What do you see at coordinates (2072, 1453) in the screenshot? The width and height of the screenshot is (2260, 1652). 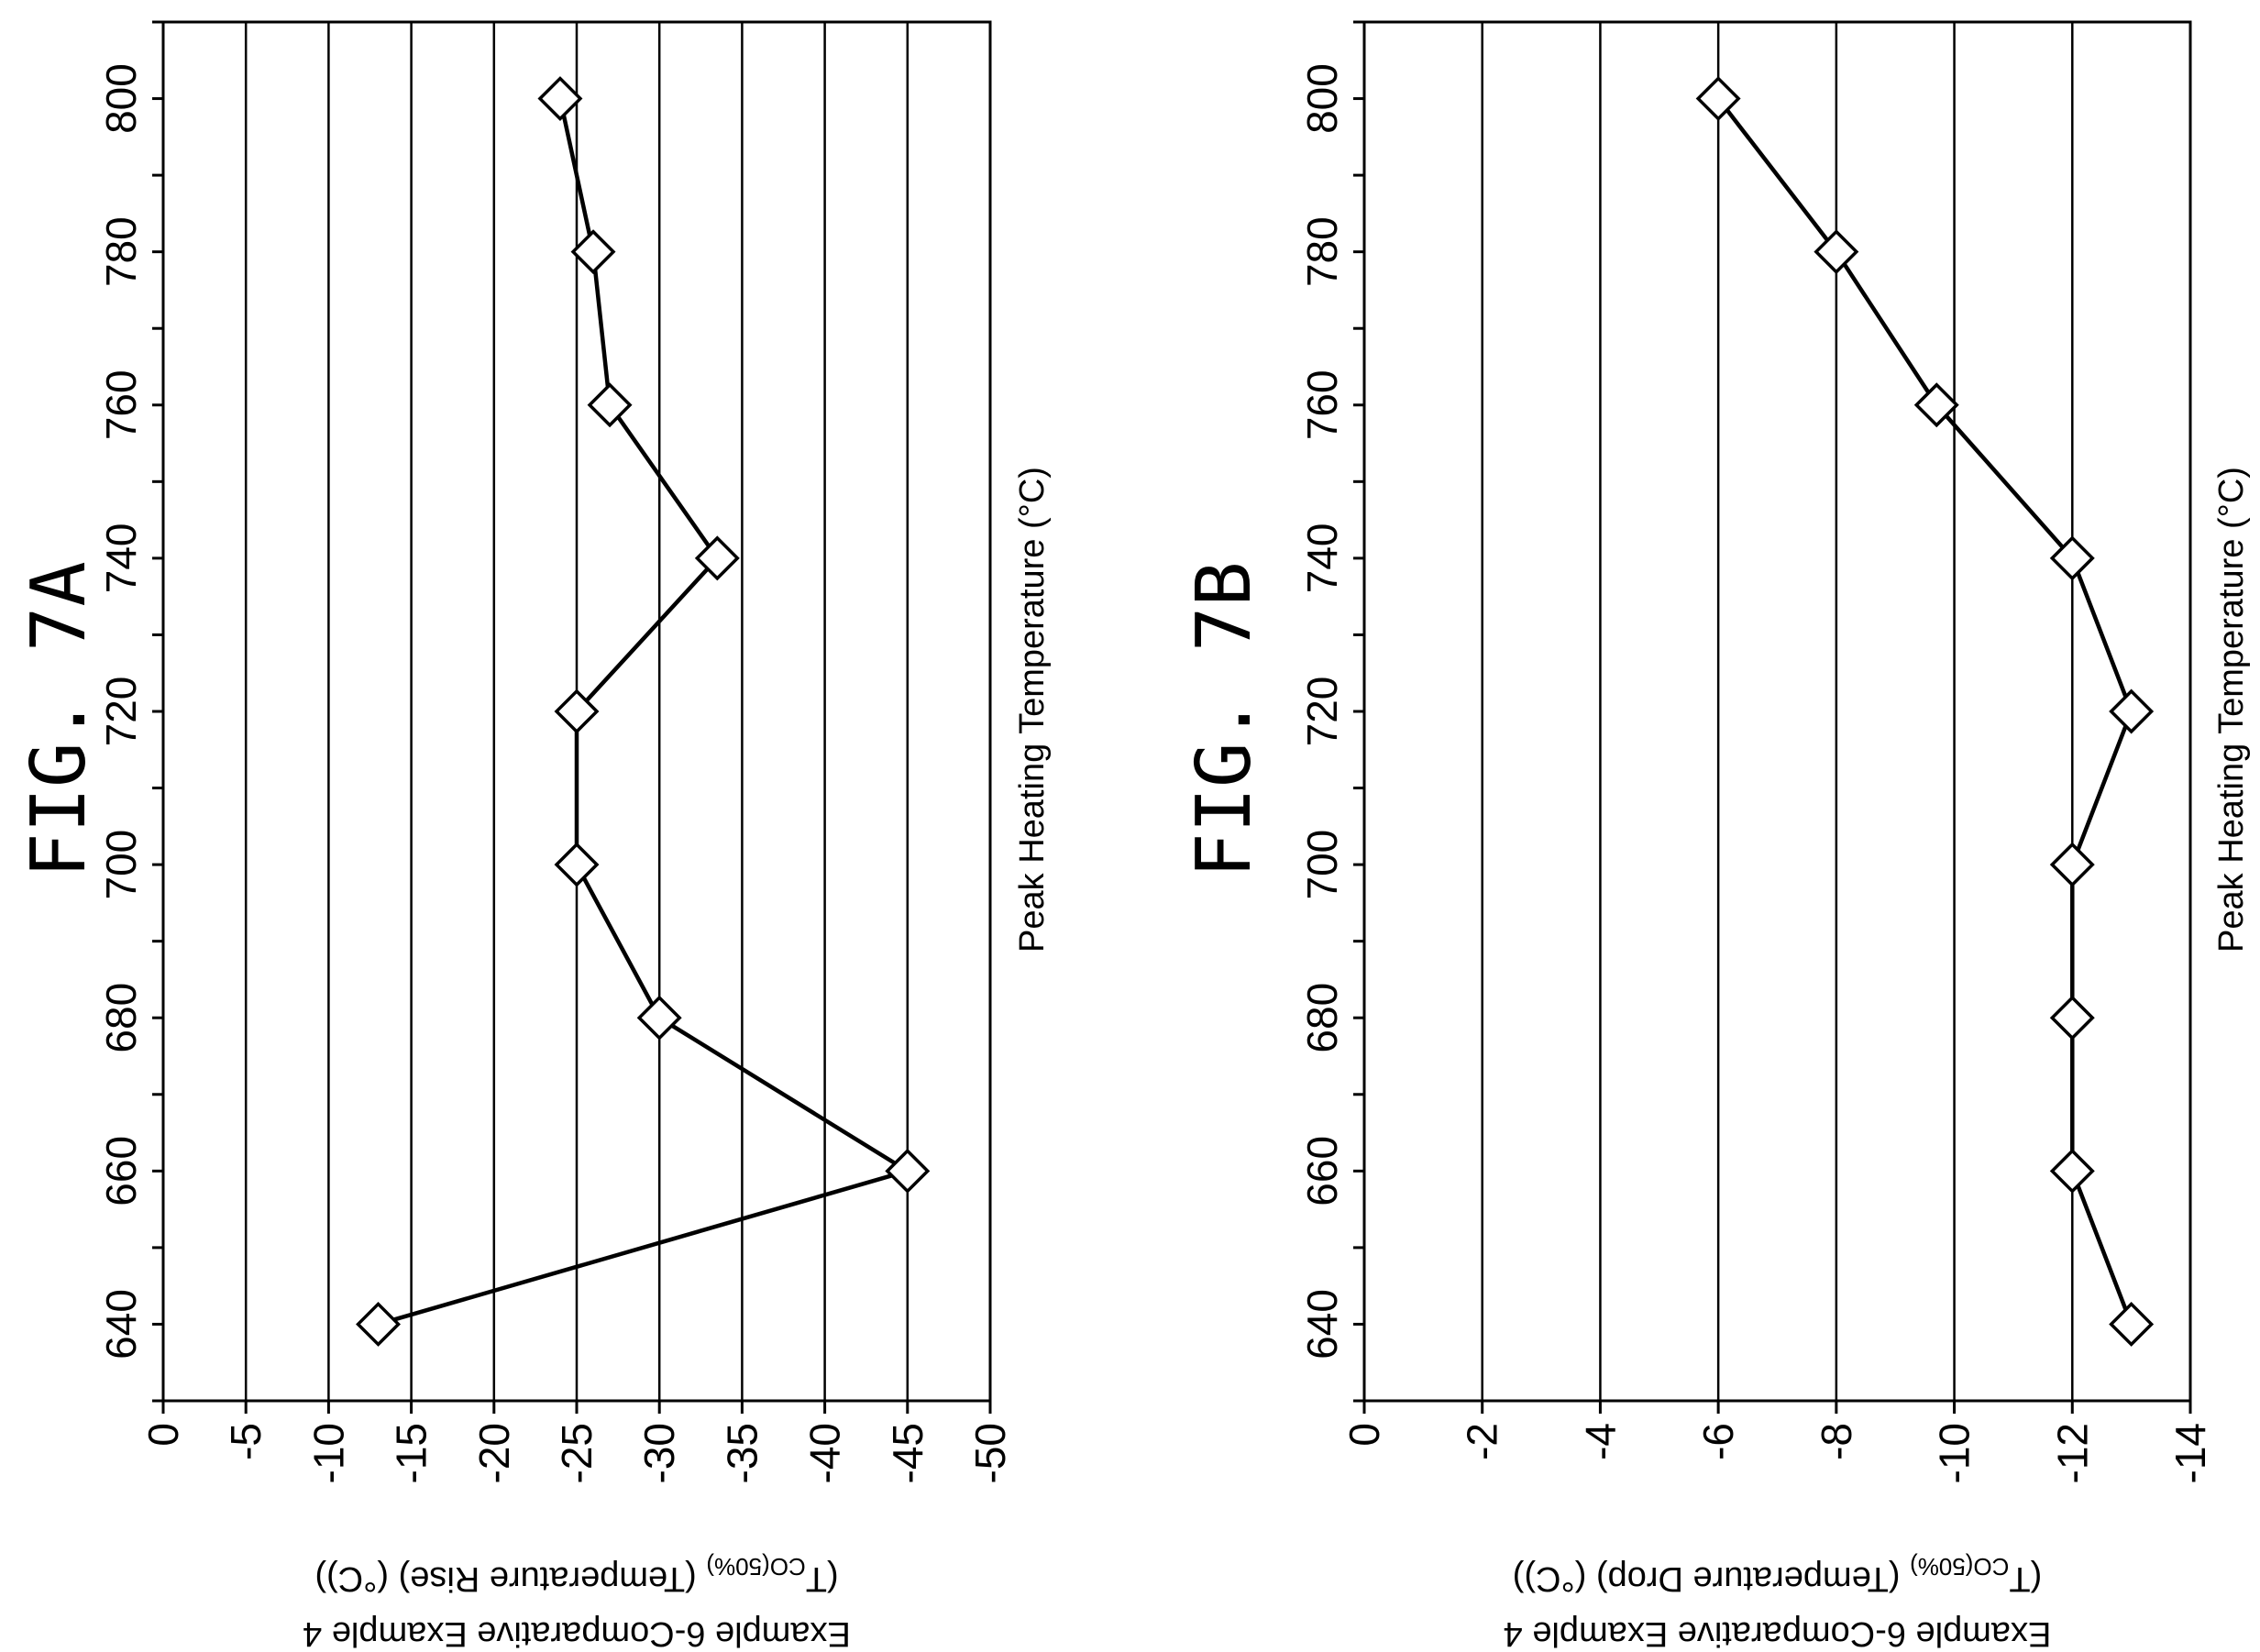 I see `value-tick-label: -12` at bounding box center [2072, 1453].